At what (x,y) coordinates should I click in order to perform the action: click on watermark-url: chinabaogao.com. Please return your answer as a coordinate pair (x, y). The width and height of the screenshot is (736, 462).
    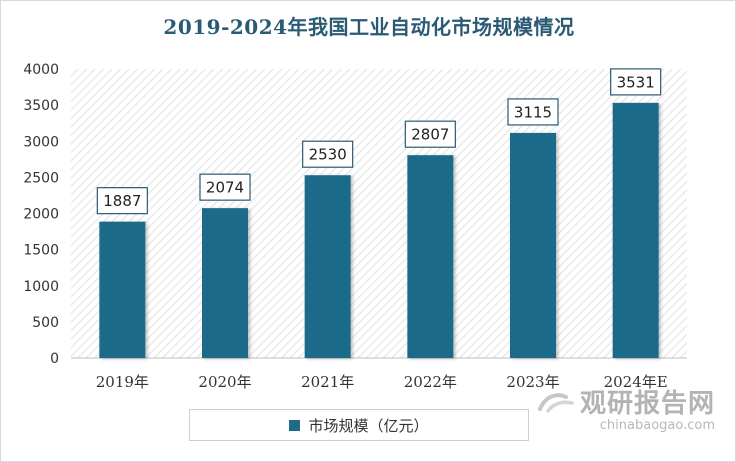
    Looking at the image, I should click on (657, 425).